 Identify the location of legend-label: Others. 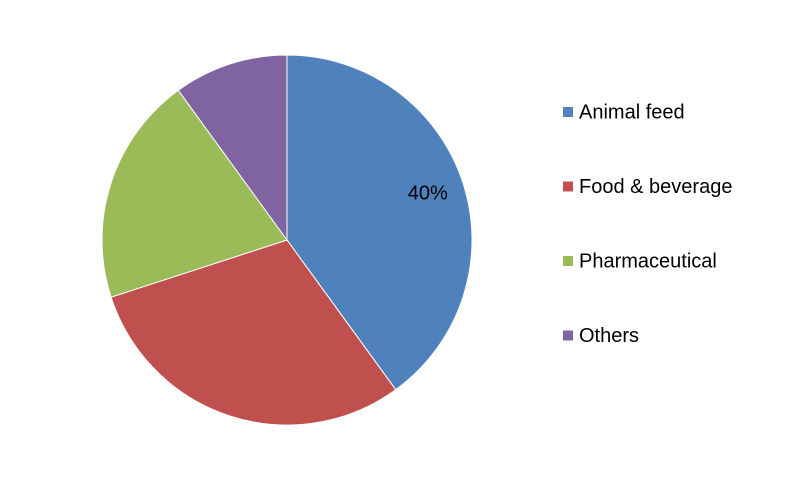
(609, 336).